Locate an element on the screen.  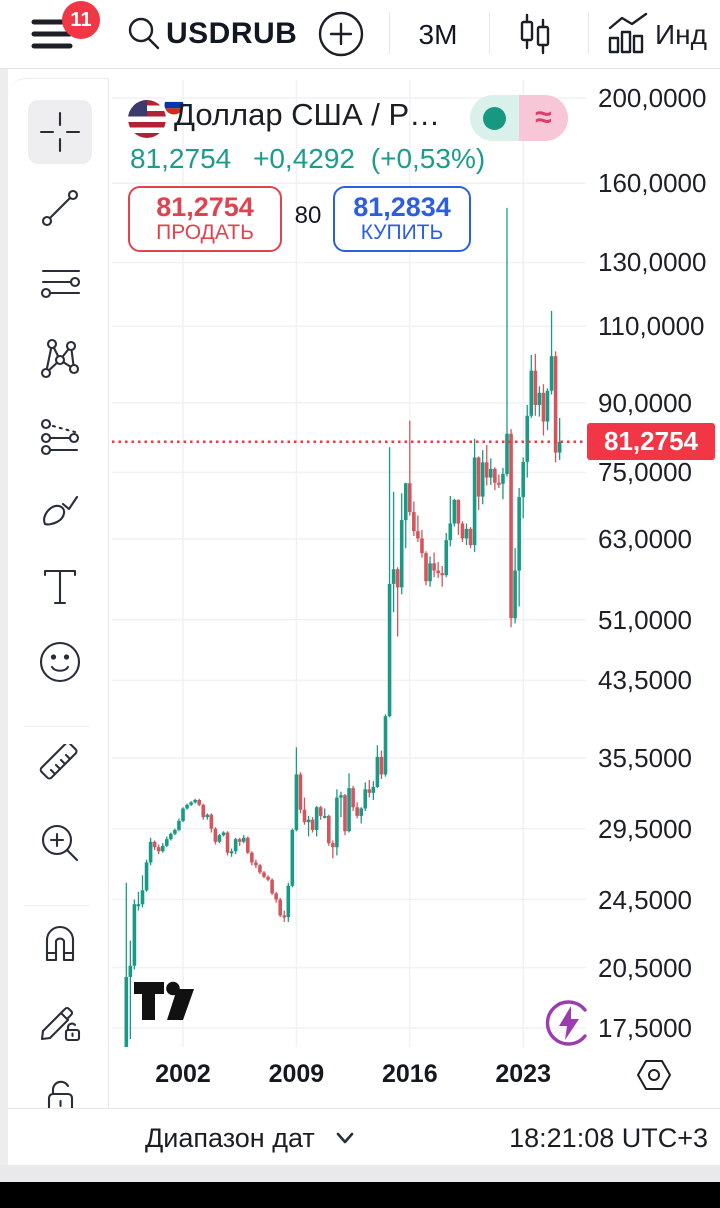
last-price-row: 81,2754 +0,4292 (+0,53%) is located at coordinates (307, 159).